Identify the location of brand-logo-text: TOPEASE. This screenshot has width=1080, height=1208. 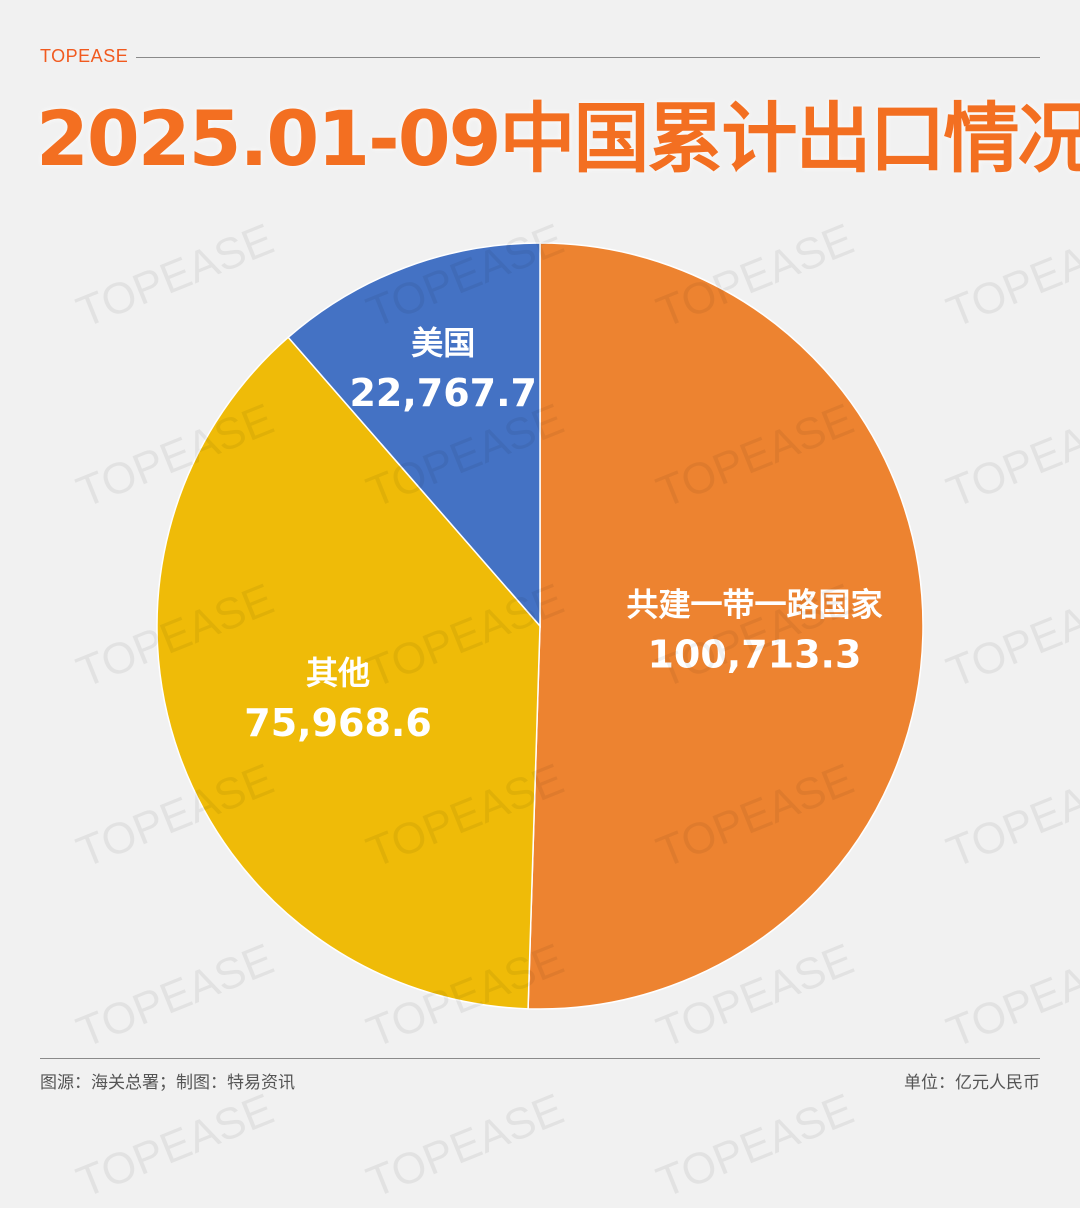
(84, 56).